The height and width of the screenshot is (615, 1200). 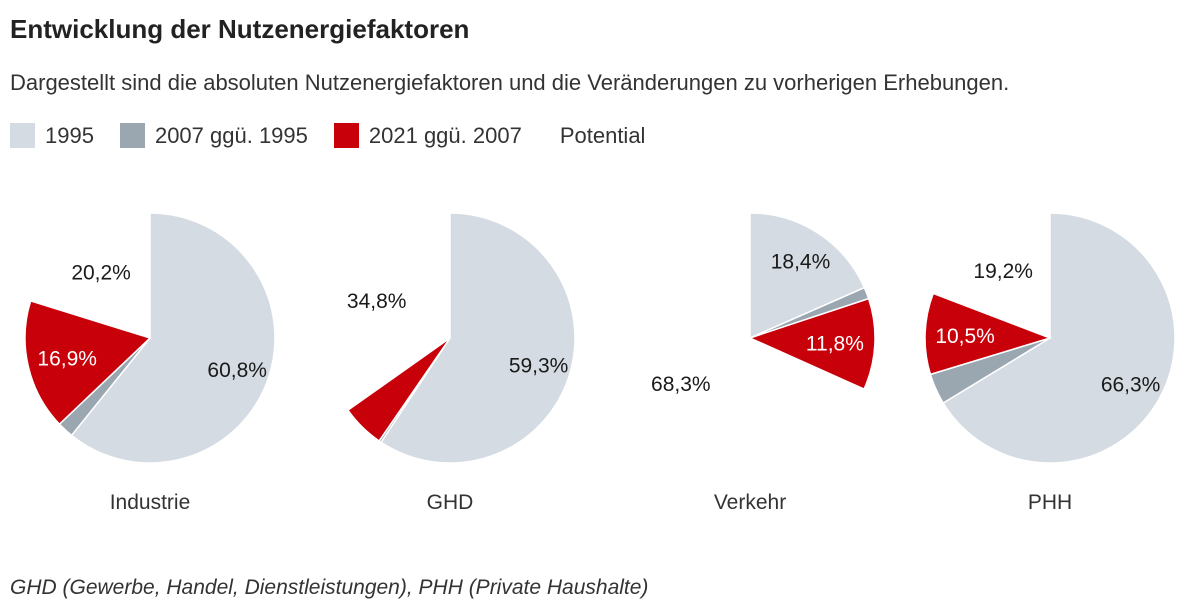 What do you see at coordinates (69, 135) in the screenshot?
I see `legend-label-1995: 1995` at bounding box center [69, 135].